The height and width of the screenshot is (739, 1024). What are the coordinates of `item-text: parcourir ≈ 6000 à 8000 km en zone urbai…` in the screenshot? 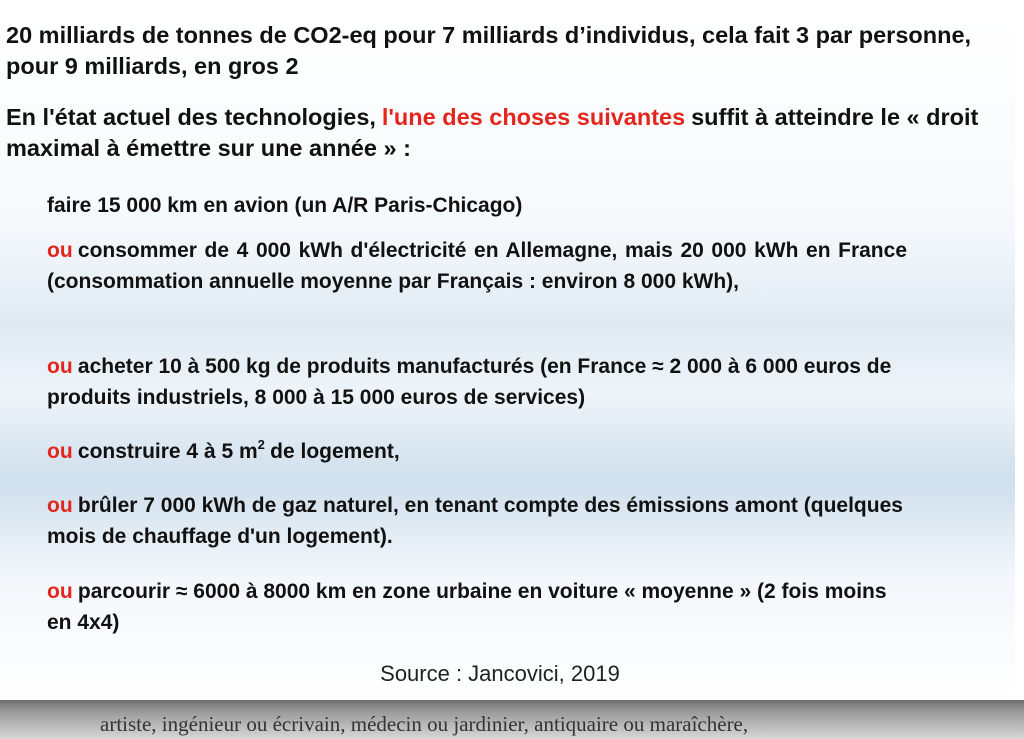 It's located at (467, 607).